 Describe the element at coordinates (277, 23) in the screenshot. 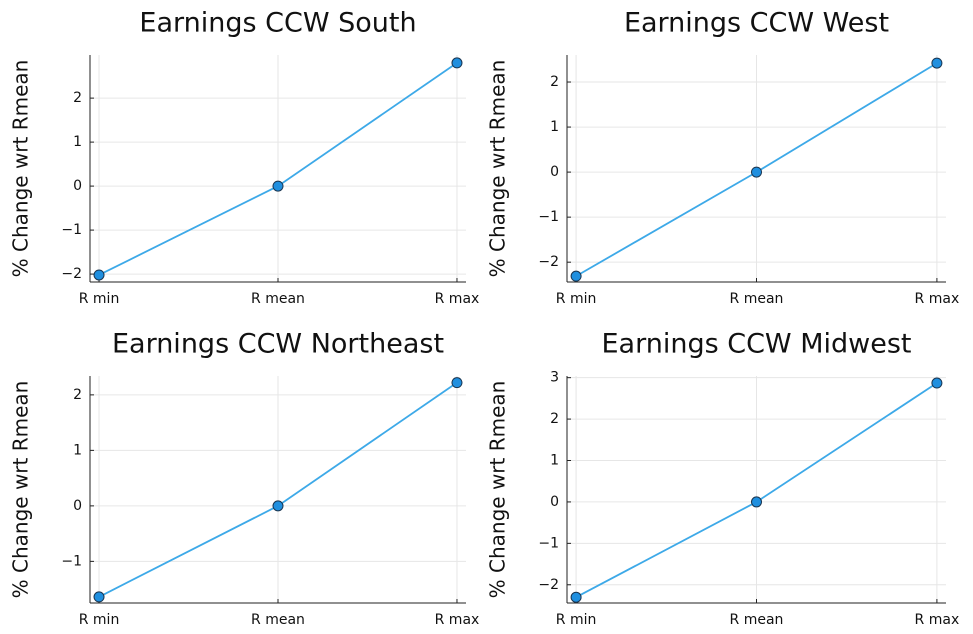

I see `chart-title: Earnings CCW South` at that location.